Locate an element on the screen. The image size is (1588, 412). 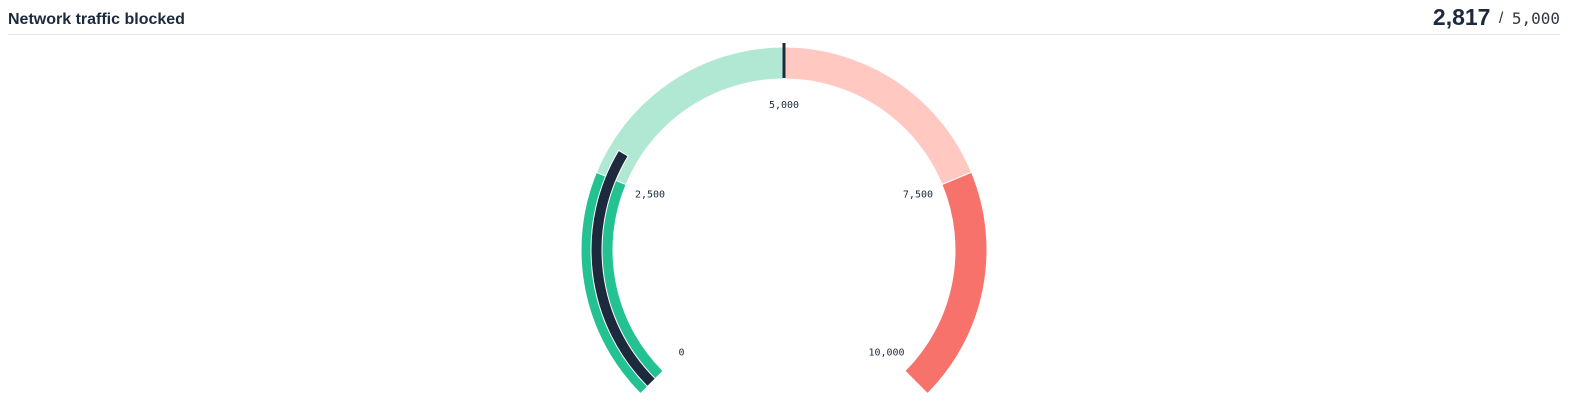
gauge-value-bar is located at coordinates (623, 268).